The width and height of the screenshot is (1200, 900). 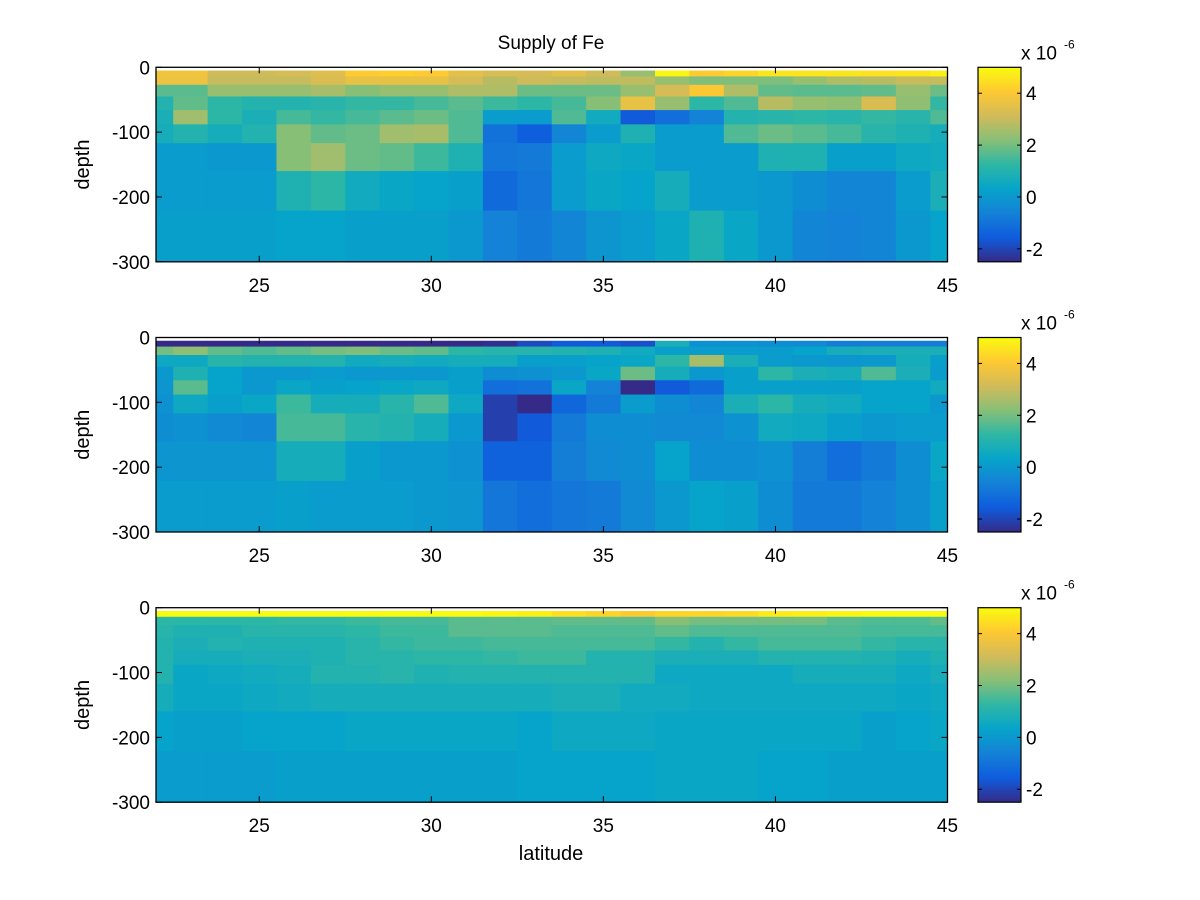 I want to click on y-tick-label: -100, so click(x=131, y=674).